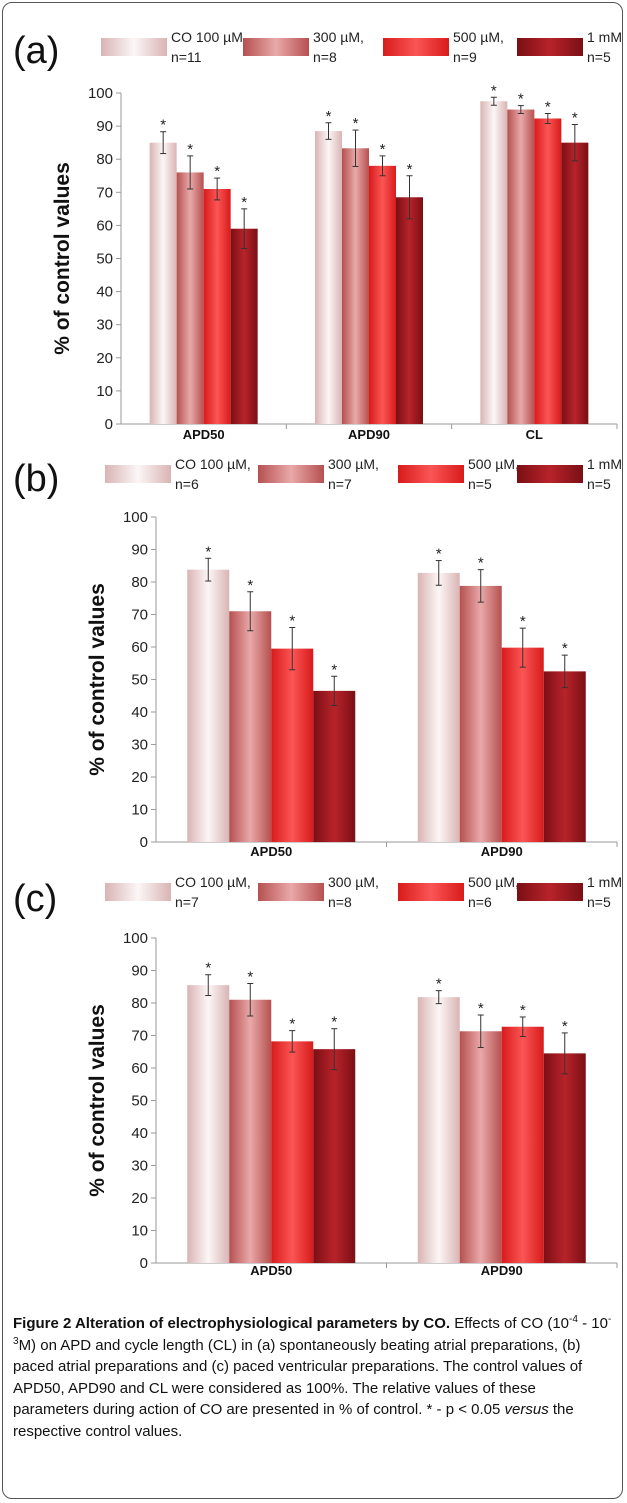  What do you see at coordinates (534, 434) in the screenshot?
I see `panel-a-category-label-cl: CL` at bounding box center [534, 434].